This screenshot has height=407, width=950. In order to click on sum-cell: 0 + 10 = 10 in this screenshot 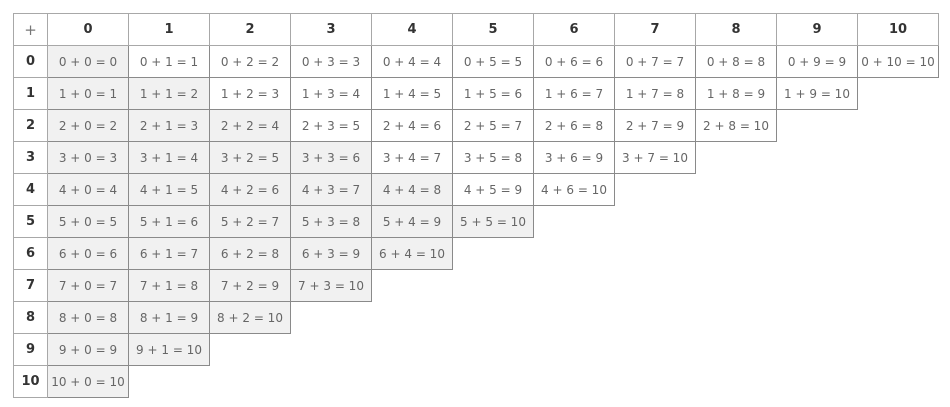, I will do `click(898, 61)`.